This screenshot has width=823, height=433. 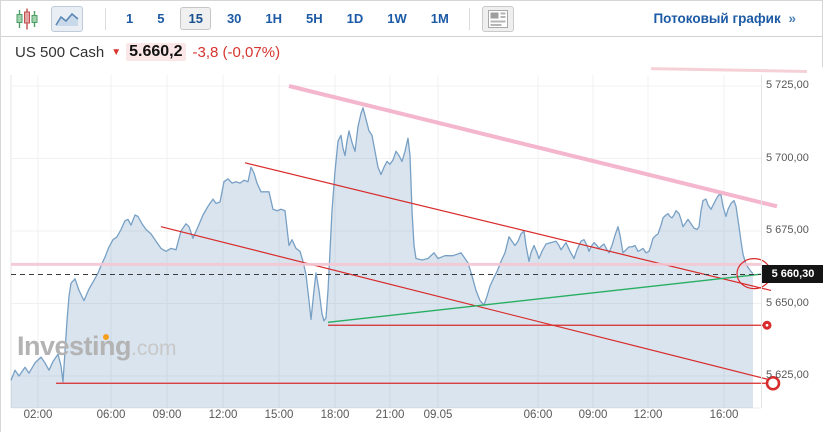 What do you see at coordinates (160, 18) in the screenshot?
I see `timeframe-button-5: 5` at bounding box center [160, 18].